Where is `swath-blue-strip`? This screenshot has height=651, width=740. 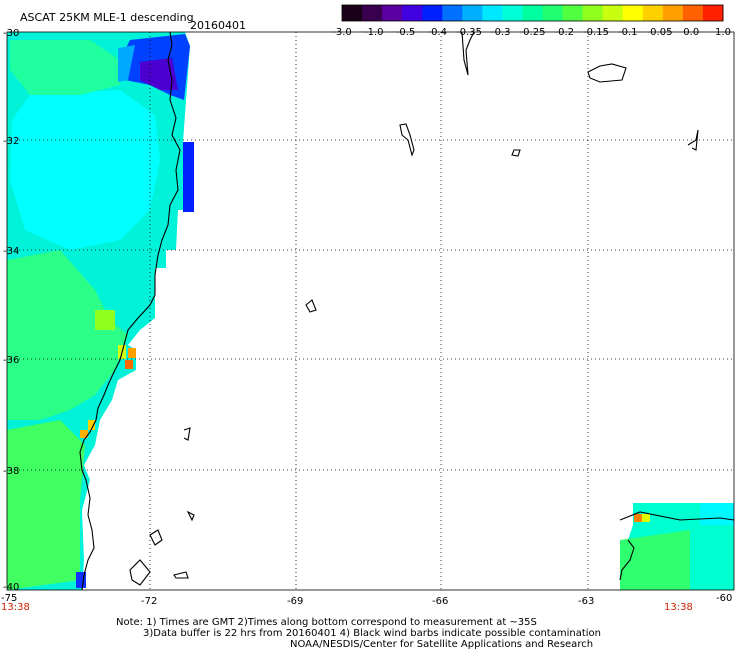
swath-blue-strip is located at coordinates (188, 177).